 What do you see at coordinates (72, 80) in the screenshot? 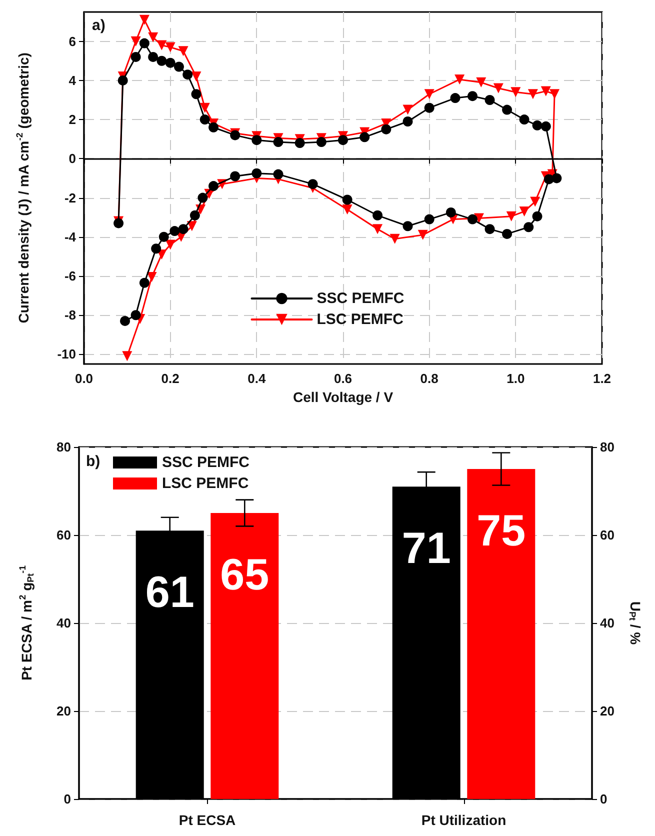
I see `y-tick-label: 4` at bounding box center [72, 80].